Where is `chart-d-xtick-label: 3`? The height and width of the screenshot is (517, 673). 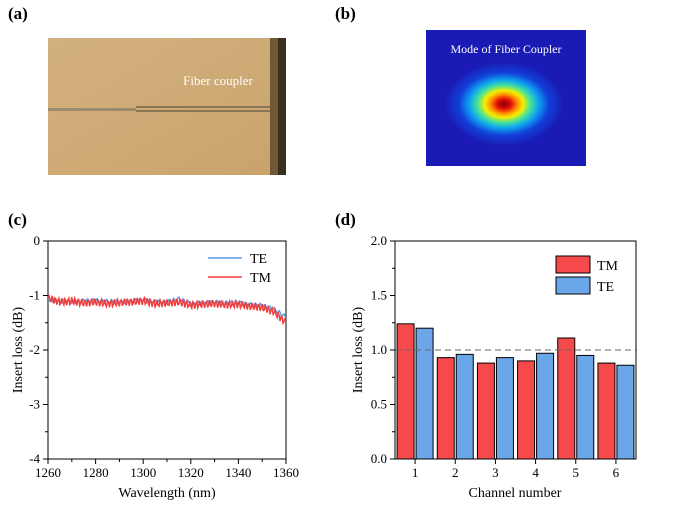 chart-d-xtick-label: 3 is located at coordinates (495, 472).